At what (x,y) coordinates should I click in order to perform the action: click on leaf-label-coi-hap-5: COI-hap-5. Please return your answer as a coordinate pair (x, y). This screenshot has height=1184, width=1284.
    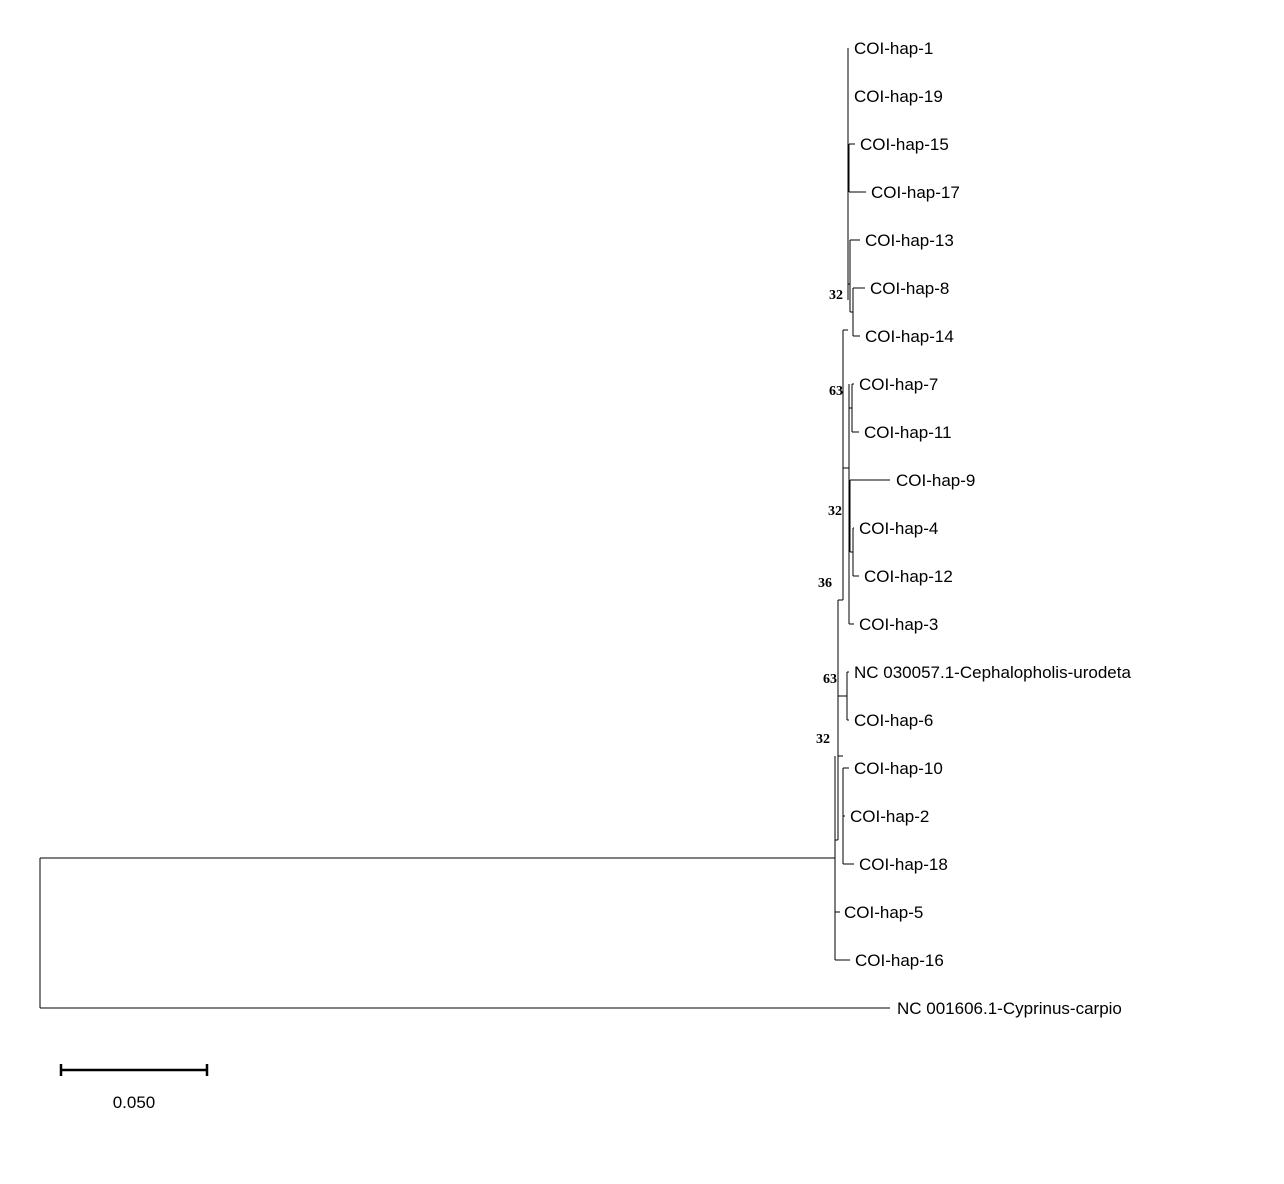
    Looking at the image, I should click on (883, 912).